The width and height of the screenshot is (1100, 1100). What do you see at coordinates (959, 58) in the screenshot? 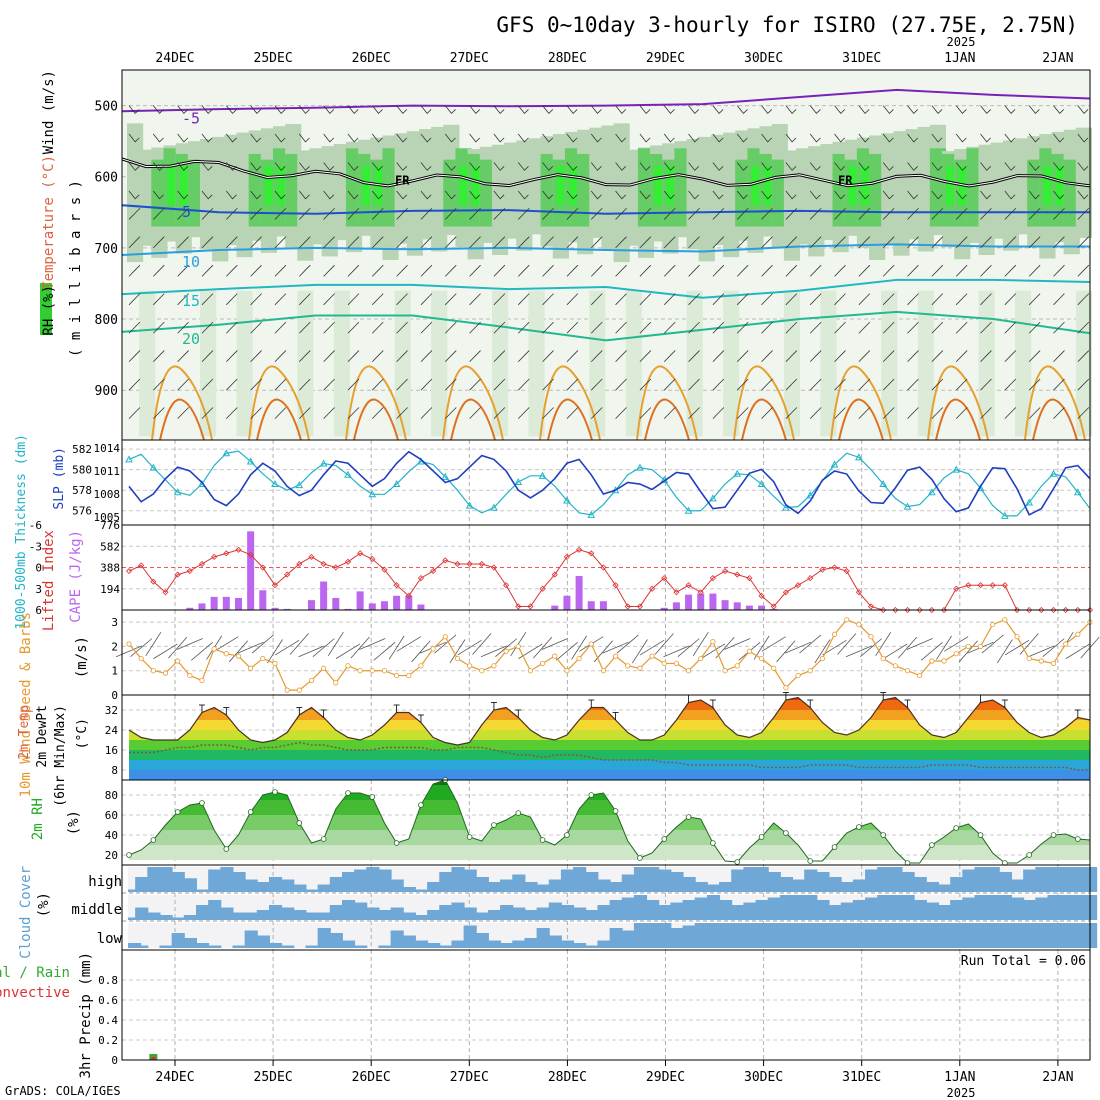
I see `date-label-top: 1JAN` at bounding box center [959, 58].